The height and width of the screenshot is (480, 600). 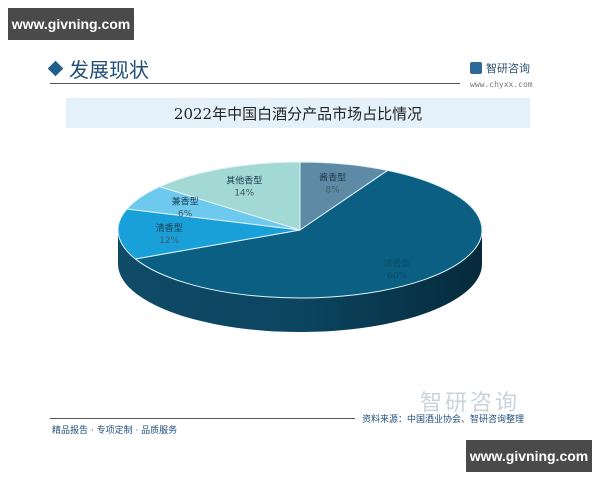 I want to click on slice-percent-label: 6%, so click(x=185, y=214).